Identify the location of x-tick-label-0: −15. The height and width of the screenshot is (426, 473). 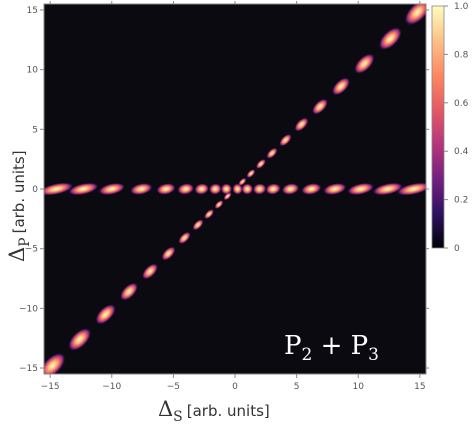
(50, 387).